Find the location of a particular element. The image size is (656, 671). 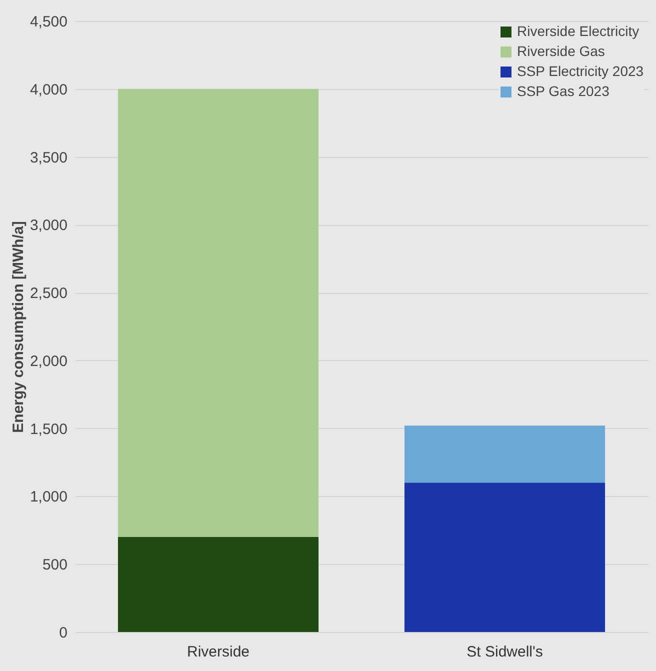

y-tick-label: 2,000 is located at coordinates (49, 361).